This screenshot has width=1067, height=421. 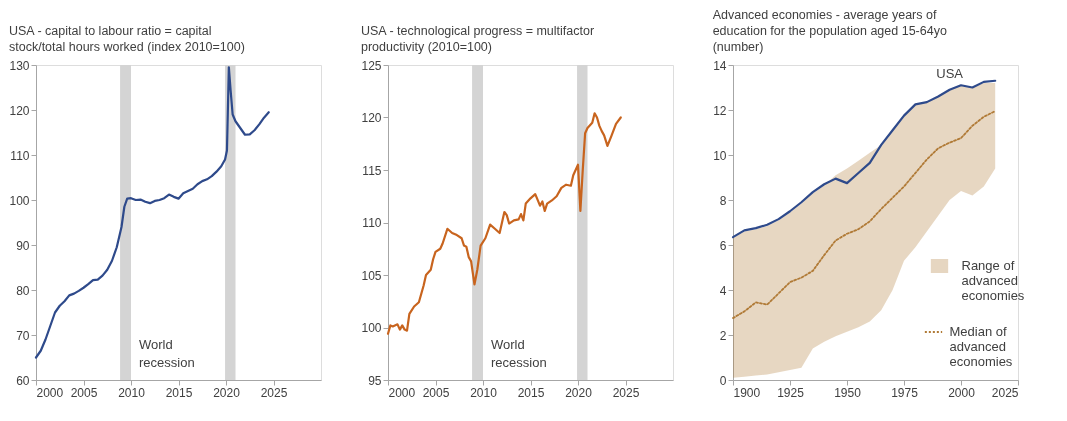 What do you see at coordinates (950, 73) in the screenshot?
I see `series-label: USA` at bounding box center [950, 73].